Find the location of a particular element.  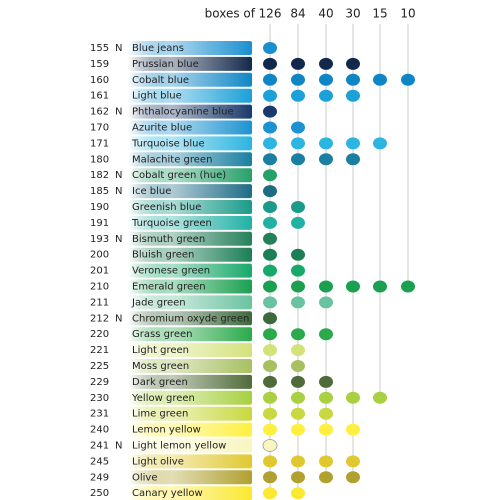

pencil-name: Grass green is located at coordinates (162, 334).